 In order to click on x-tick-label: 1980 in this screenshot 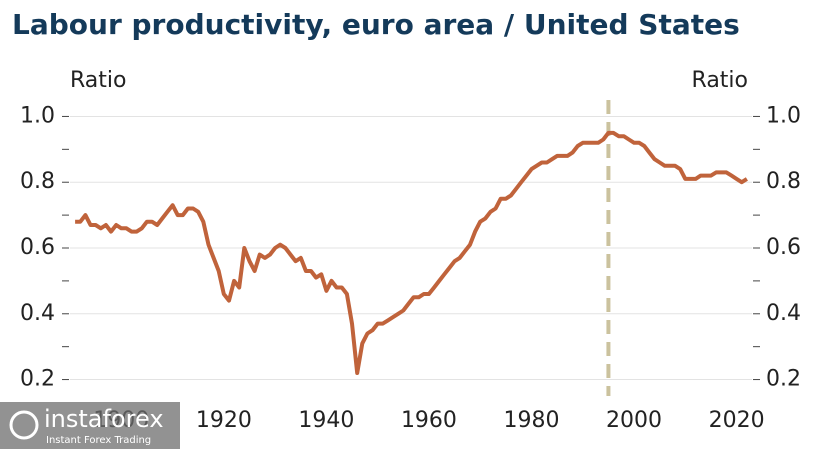, I will do `click(532, 420)`.